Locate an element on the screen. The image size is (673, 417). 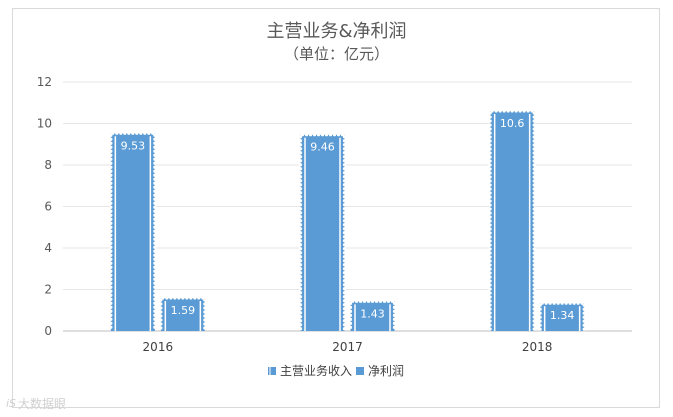
watermark-logo: iS is located at coordinates (11, 403).